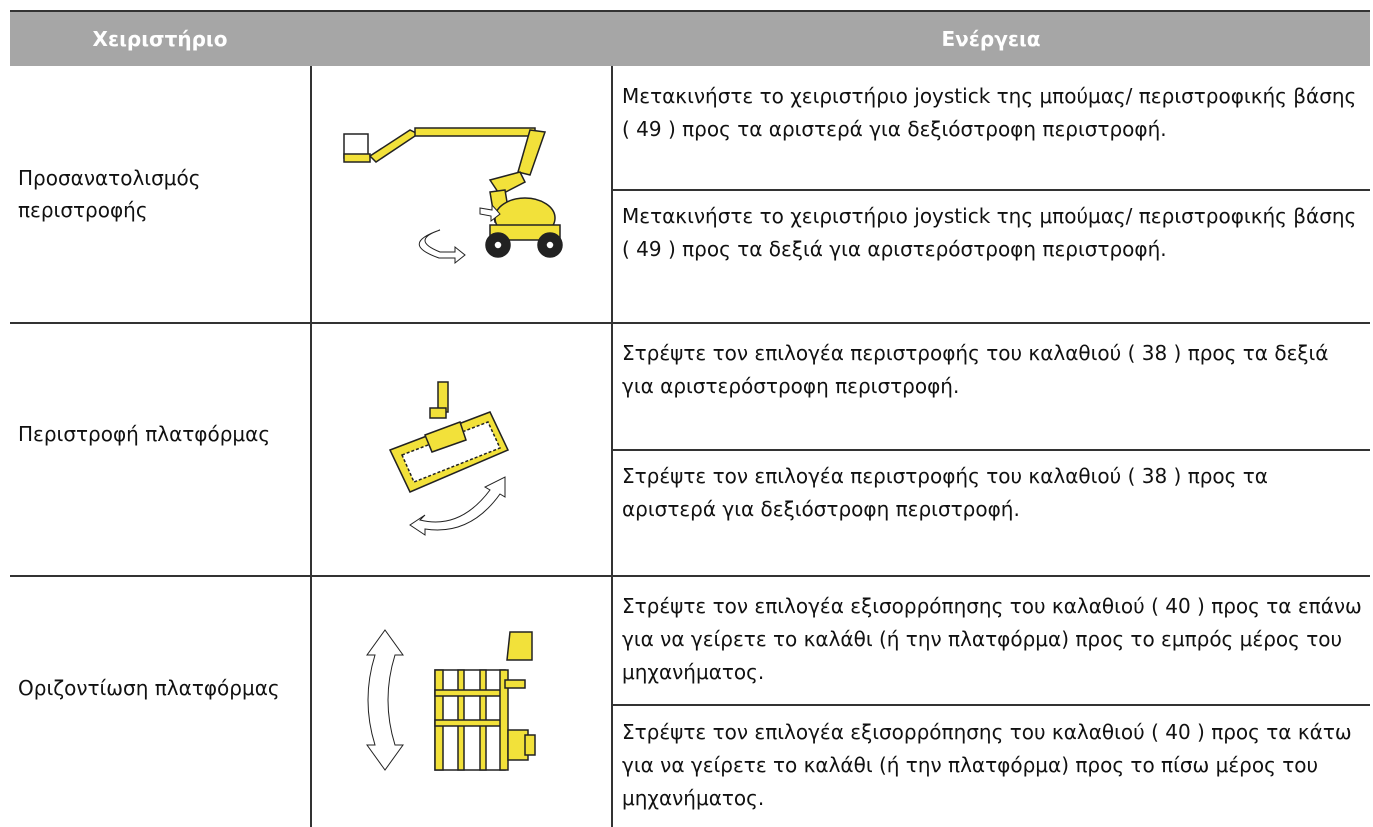  Describe the element at coordinates (453, 196) in the screenshot. I see `boom-lift-icon` at that location.